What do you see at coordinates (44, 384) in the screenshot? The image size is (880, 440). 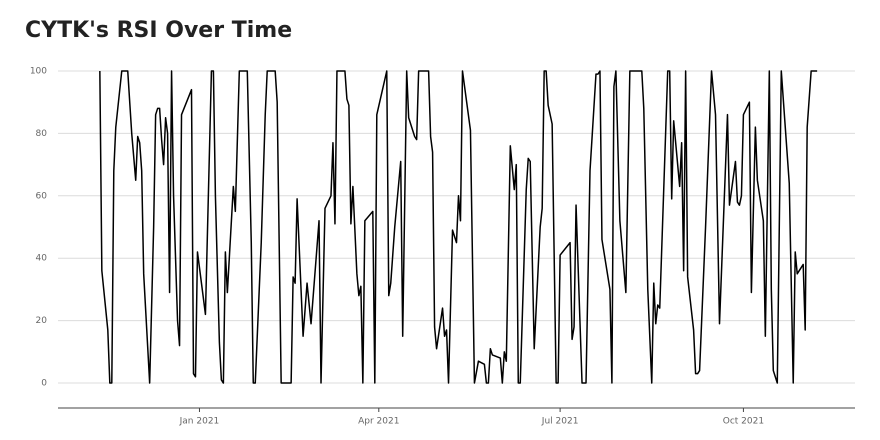 I see `y-tick-label: 0` at bounding box center [44, 384].